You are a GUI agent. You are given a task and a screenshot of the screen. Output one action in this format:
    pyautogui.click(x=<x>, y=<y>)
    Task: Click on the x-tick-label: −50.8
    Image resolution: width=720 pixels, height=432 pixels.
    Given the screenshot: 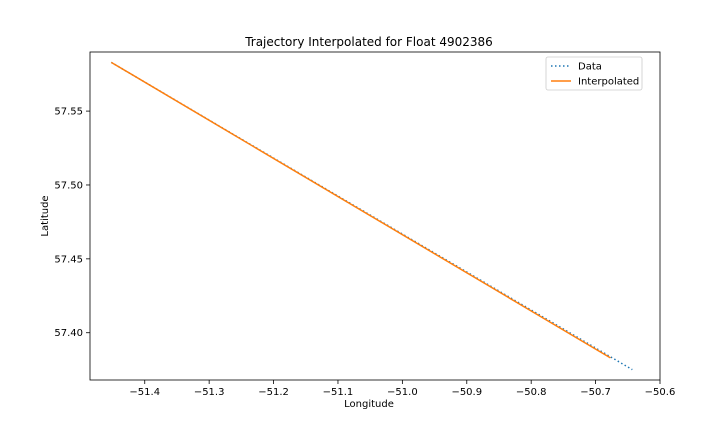 What is the action you would take?
    pyautogui.click(x=531, y=392)
    